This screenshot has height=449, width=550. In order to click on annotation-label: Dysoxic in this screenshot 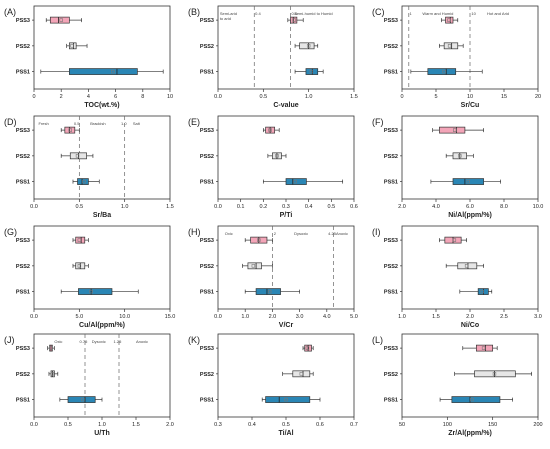, I will do `click(301, 233)`.